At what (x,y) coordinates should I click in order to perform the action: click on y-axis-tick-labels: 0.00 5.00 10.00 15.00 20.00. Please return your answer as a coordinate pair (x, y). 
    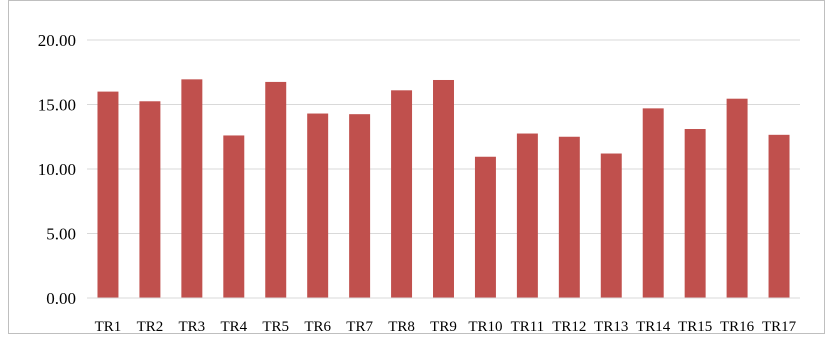
    Looking at the image, I should click on (57, 169).